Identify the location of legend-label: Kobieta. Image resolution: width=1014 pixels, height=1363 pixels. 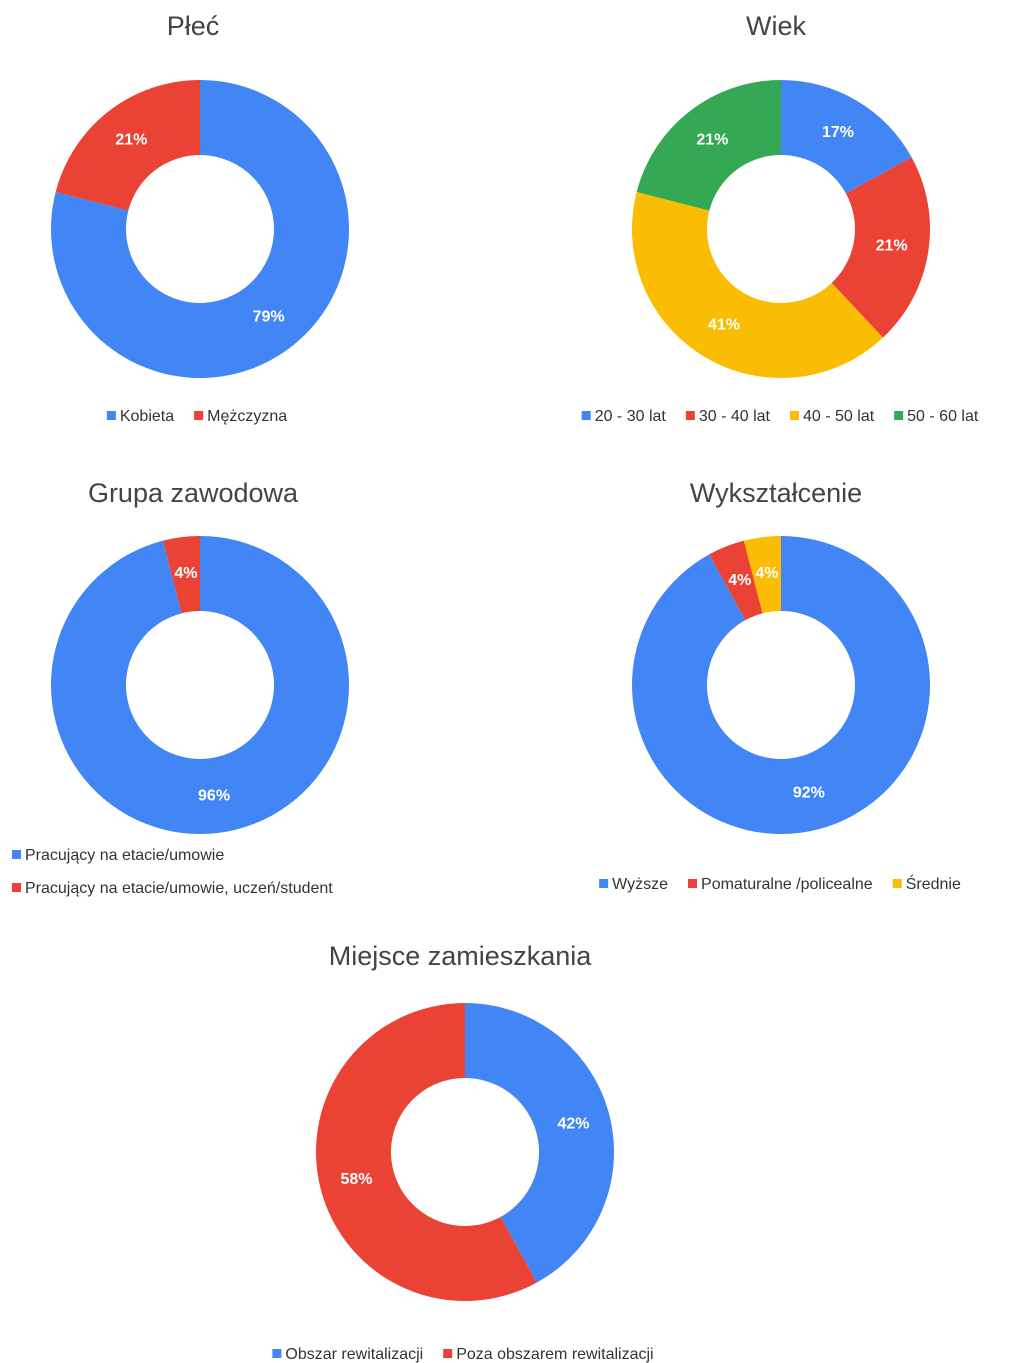
(147, 416).